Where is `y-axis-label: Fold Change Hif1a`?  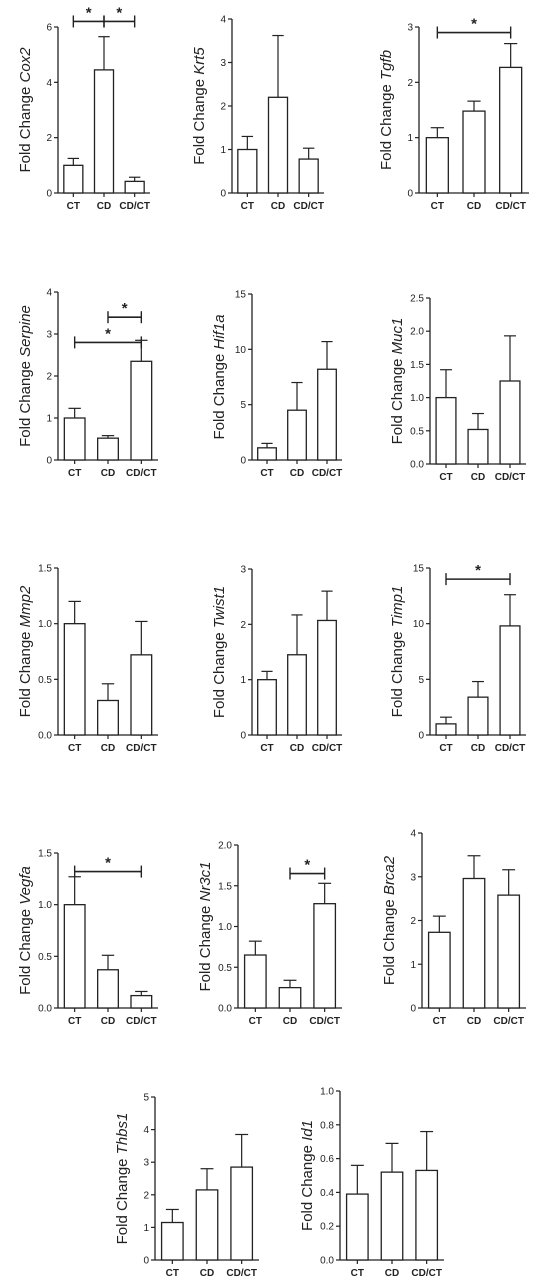 y-axis-label: Fold Change Hif1a is located at coordinates (219, 376).